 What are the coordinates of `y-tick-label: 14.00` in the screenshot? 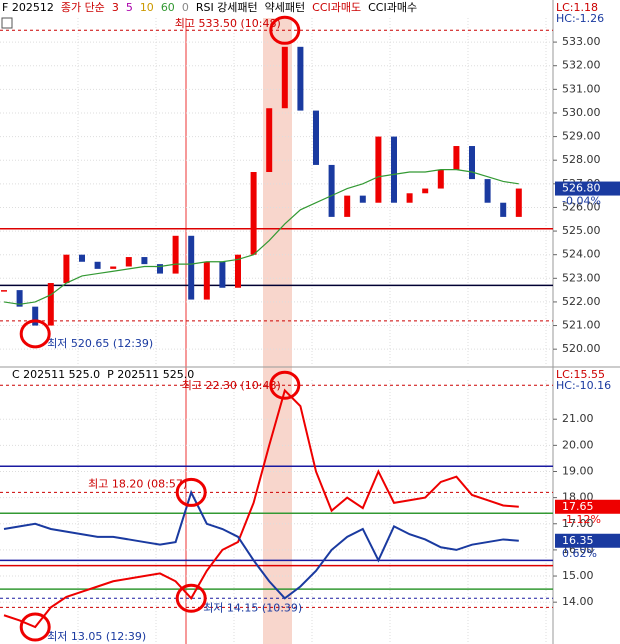 It's located at (578, 601).